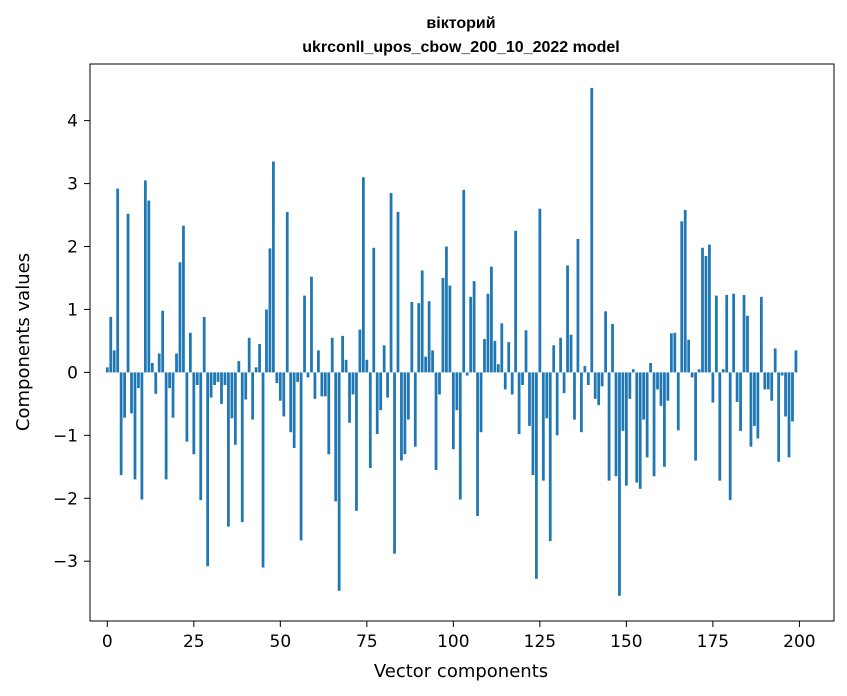 The height and width of the screenshot is (696, 847). Describe the element at coordinates (194, 642) in the screenshot. I see `x-tick-label: 25` at that location.